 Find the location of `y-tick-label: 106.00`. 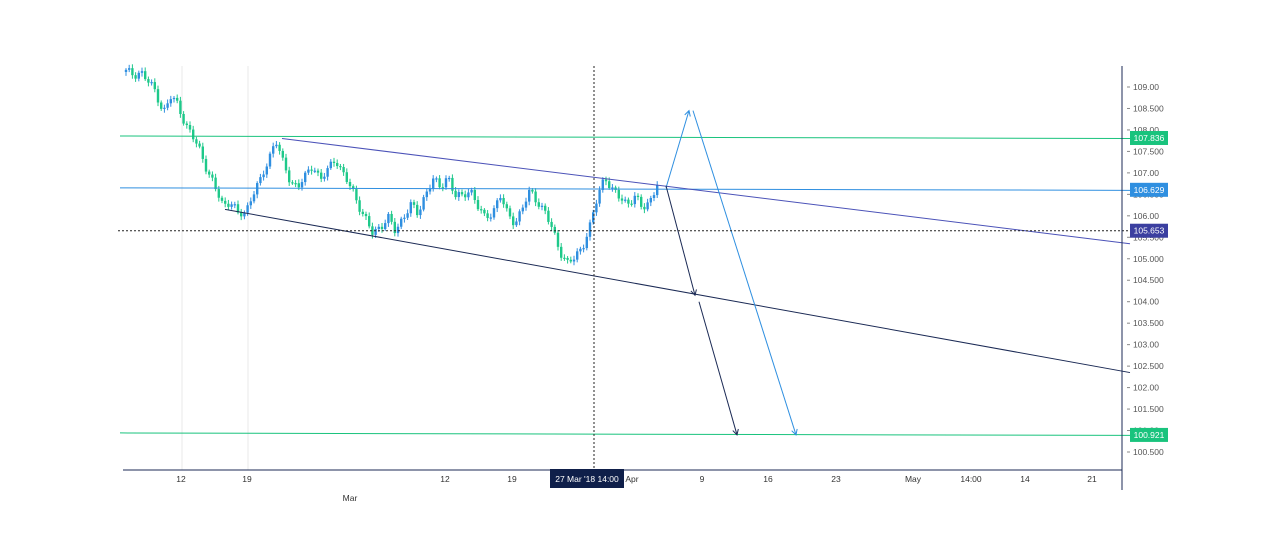

y-tick-label: 106.00 is located at coordinates (1146, 216).